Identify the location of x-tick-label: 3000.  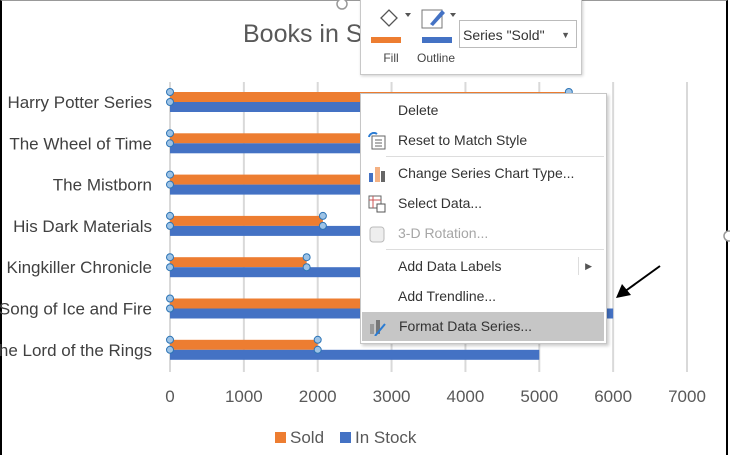
(392, 396).